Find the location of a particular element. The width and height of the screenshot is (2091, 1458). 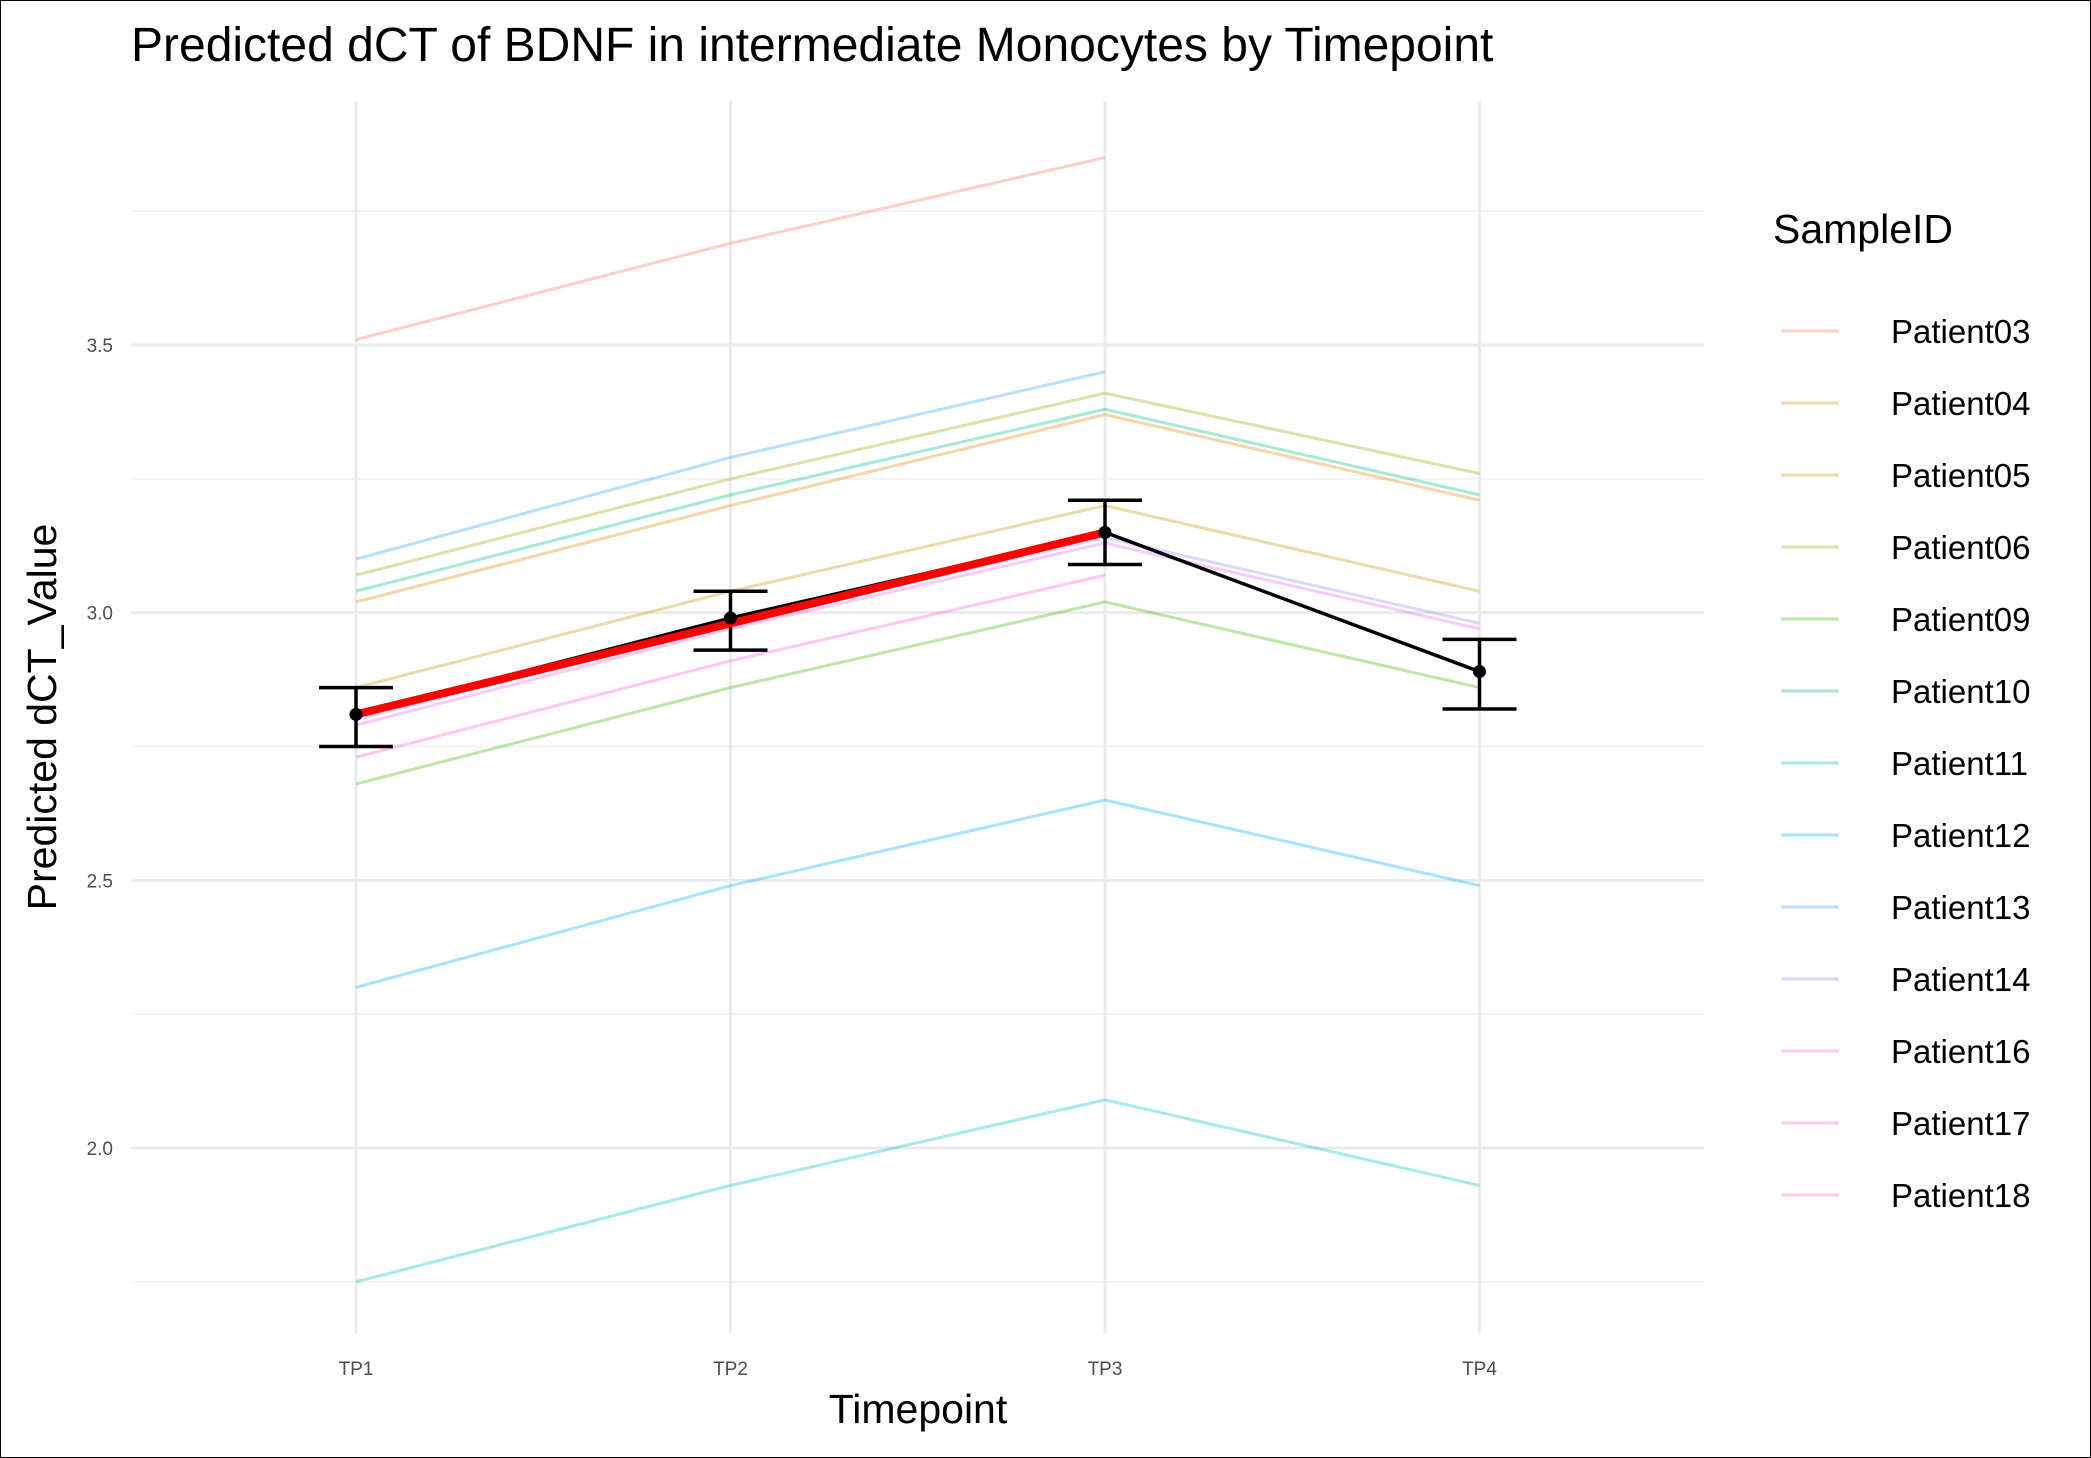

x-tick-label: TP3 is located at coordinates (1105, 1369).